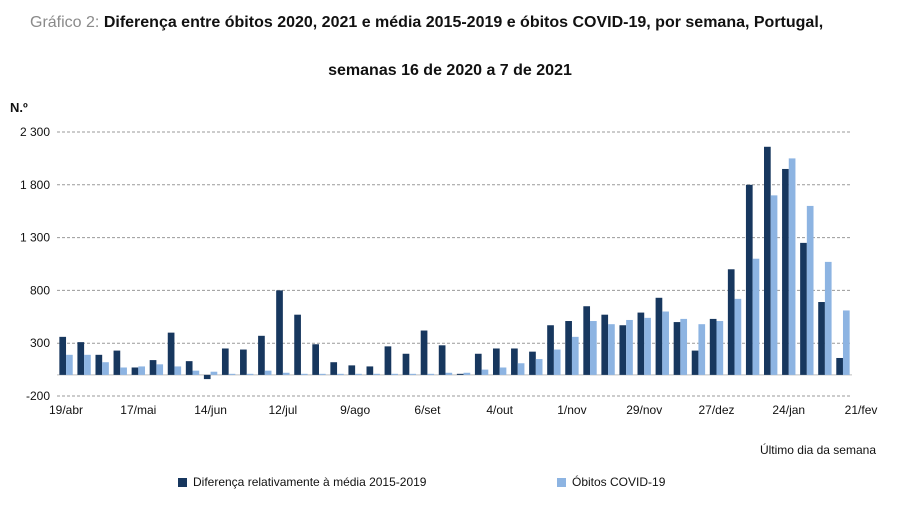 The width and height of the screenshot is (900, 510). What do you see at coordinates (65, 22) in the screenshot?
I see `chart-title-prefix: Gráfico 2:` at bounding box center [65, 22].